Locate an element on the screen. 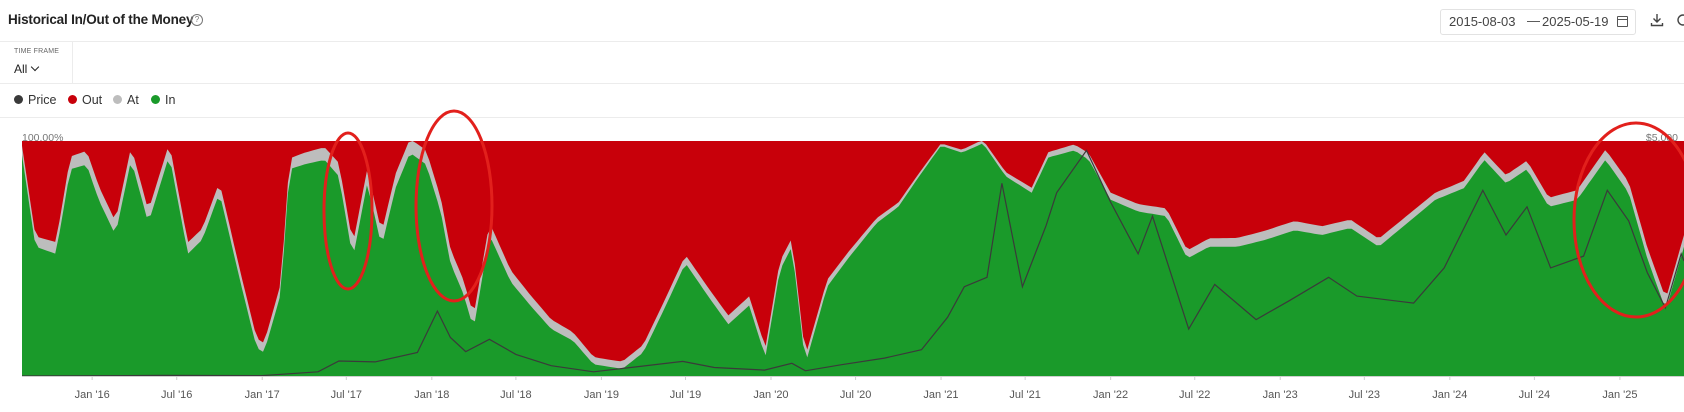  x-tick-label: Jan '18 is located at coordinates (431, 395).